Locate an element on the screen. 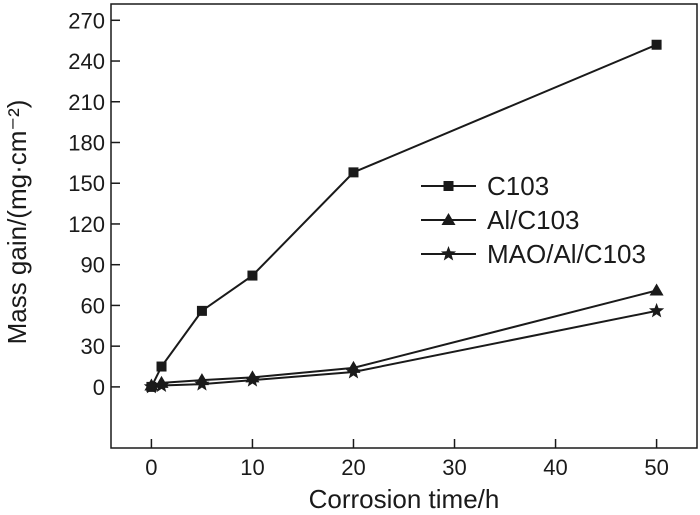 This screenshot has height=515, width=700. legend-marker-mao-al-c103 is located at coordinates (448, 253).